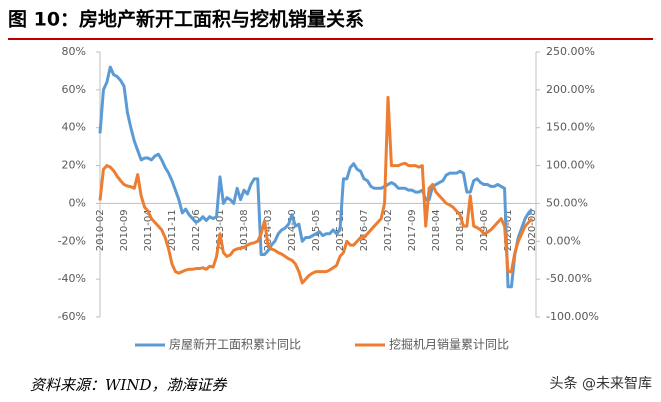 The height and width of the screenshot is (402, 661). What do you see at coordinates (235, 344) in the screenshot?
I see `legend-label: 房屋新开工面积累计同比` at bounding box center [235, 344].